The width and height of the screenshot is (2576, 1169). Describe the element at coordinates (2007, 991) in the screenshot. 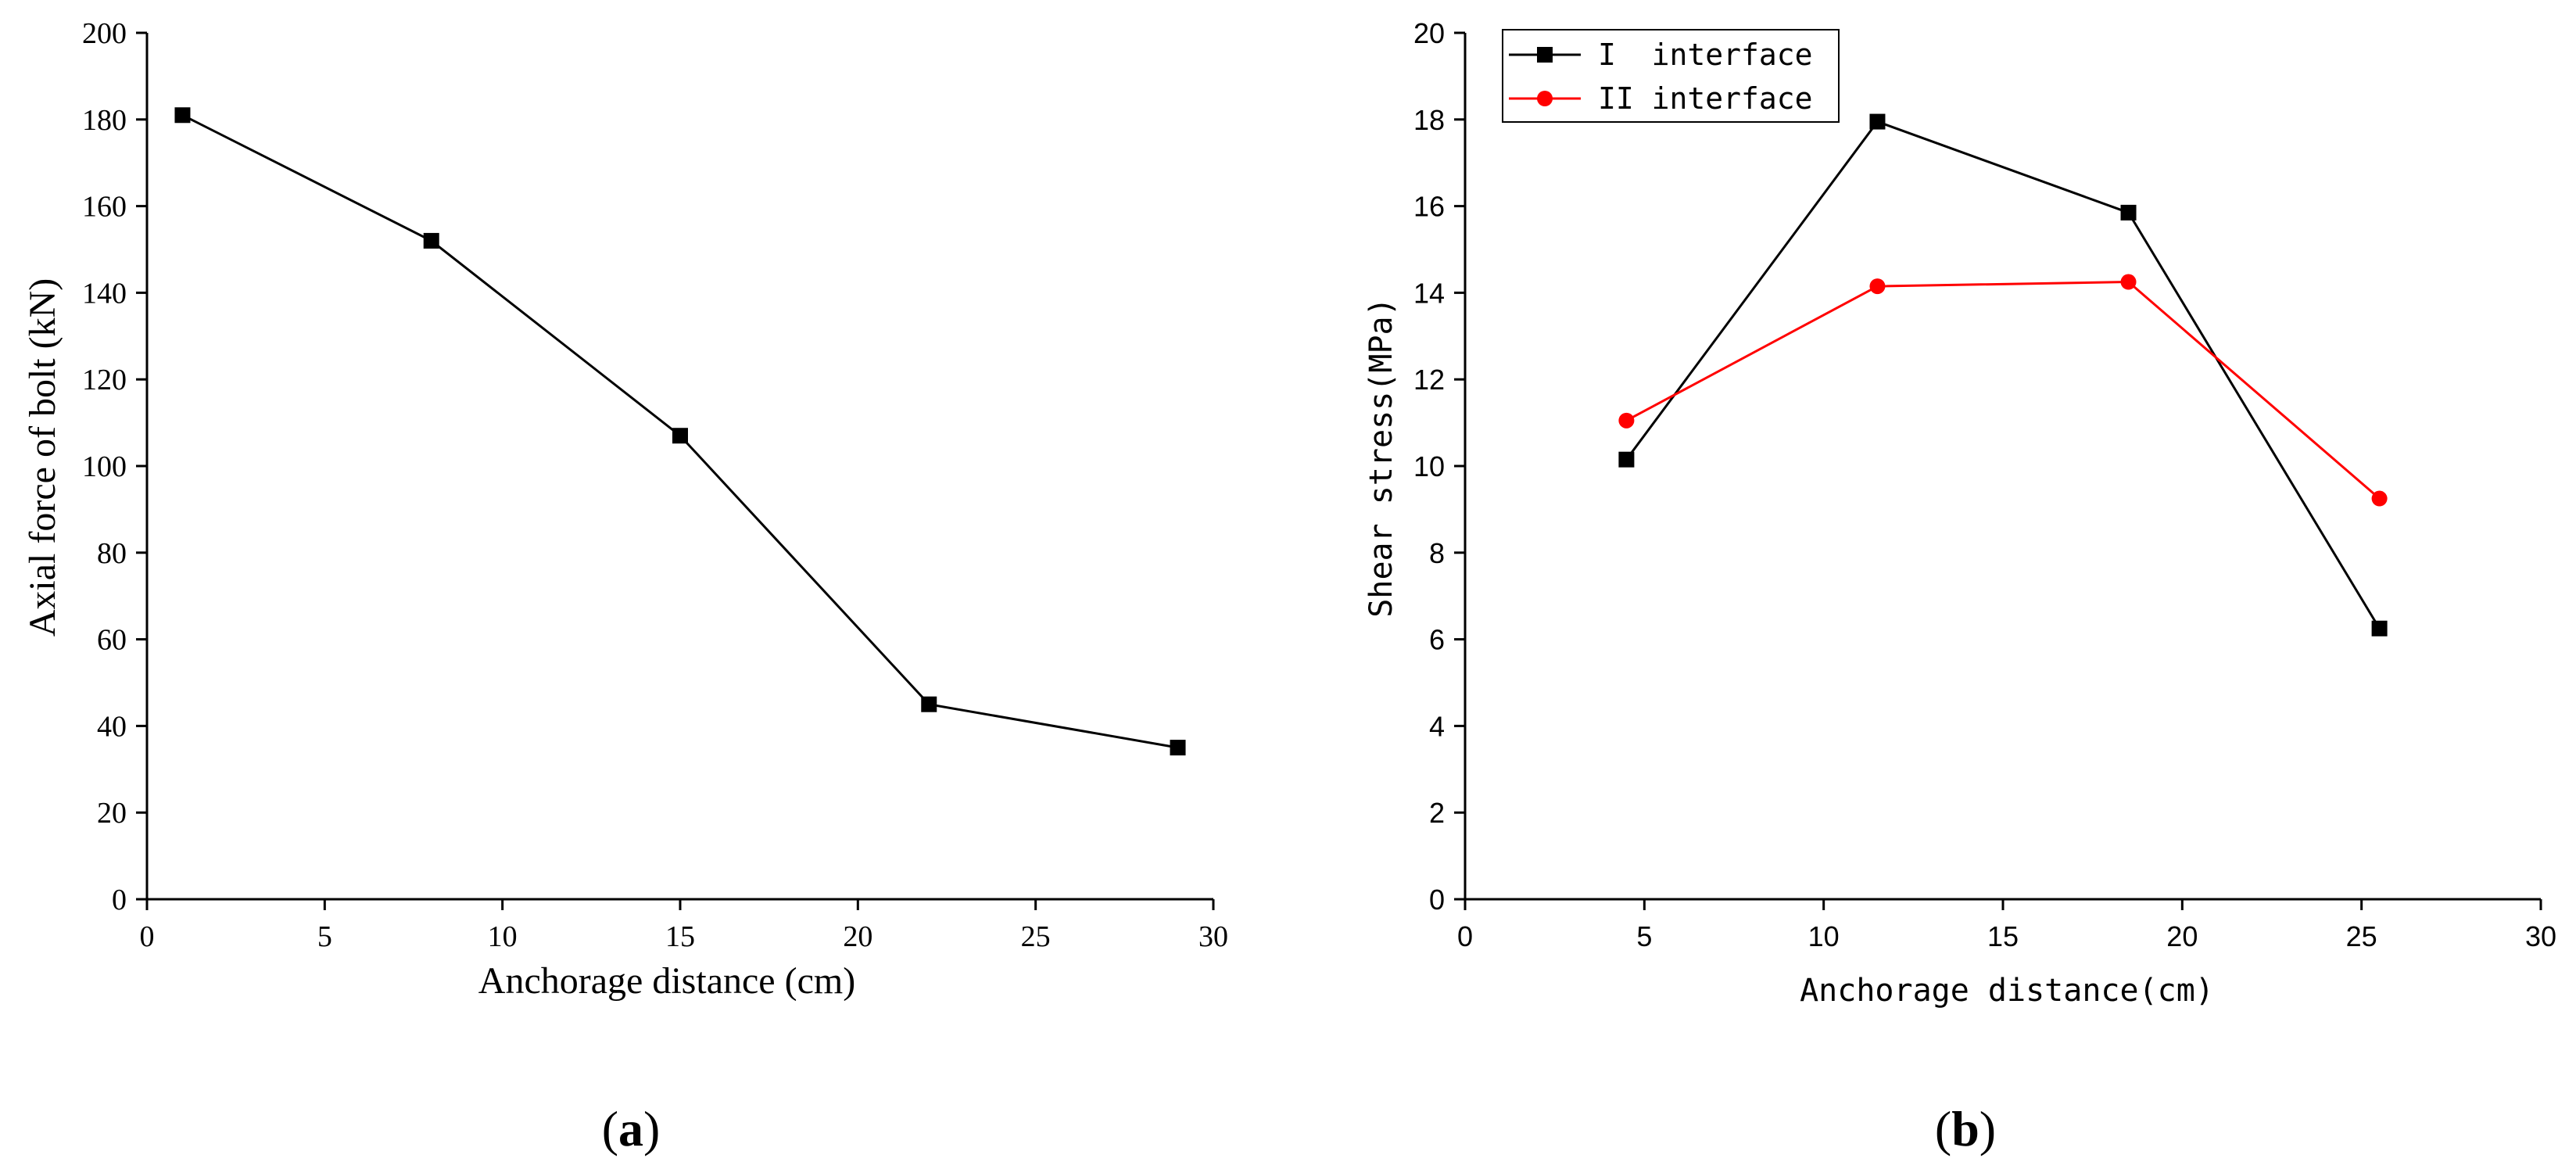

I see `chart-b-xlabel: Anchorage distance(cm)` at that location.